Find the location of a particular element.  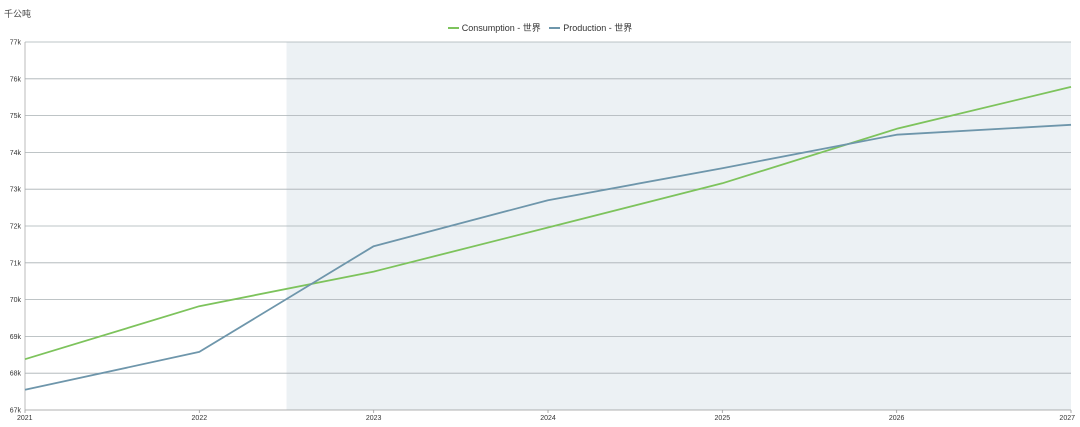

legend-label-consumption: Consumption - 世界 is located at coordinates (501, 28).